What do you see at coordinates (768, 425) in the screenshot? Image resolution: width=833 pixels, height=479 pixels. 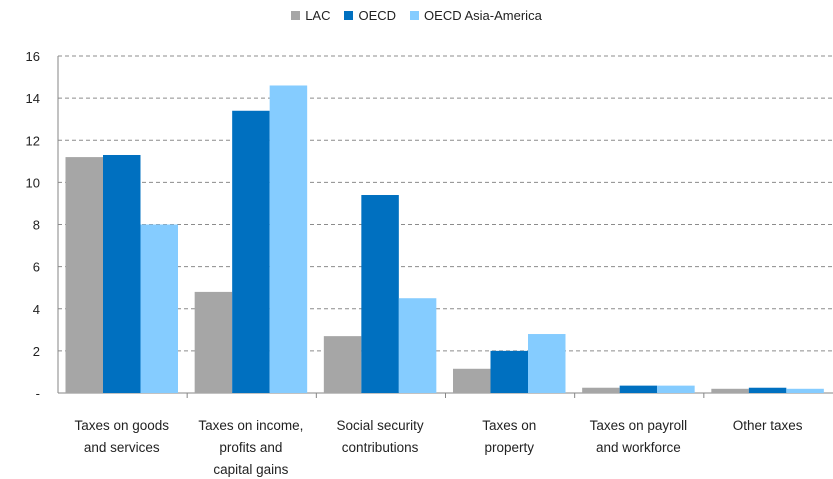 I see `x-tick-label: Other taxes` at bounding box center [768, 425].